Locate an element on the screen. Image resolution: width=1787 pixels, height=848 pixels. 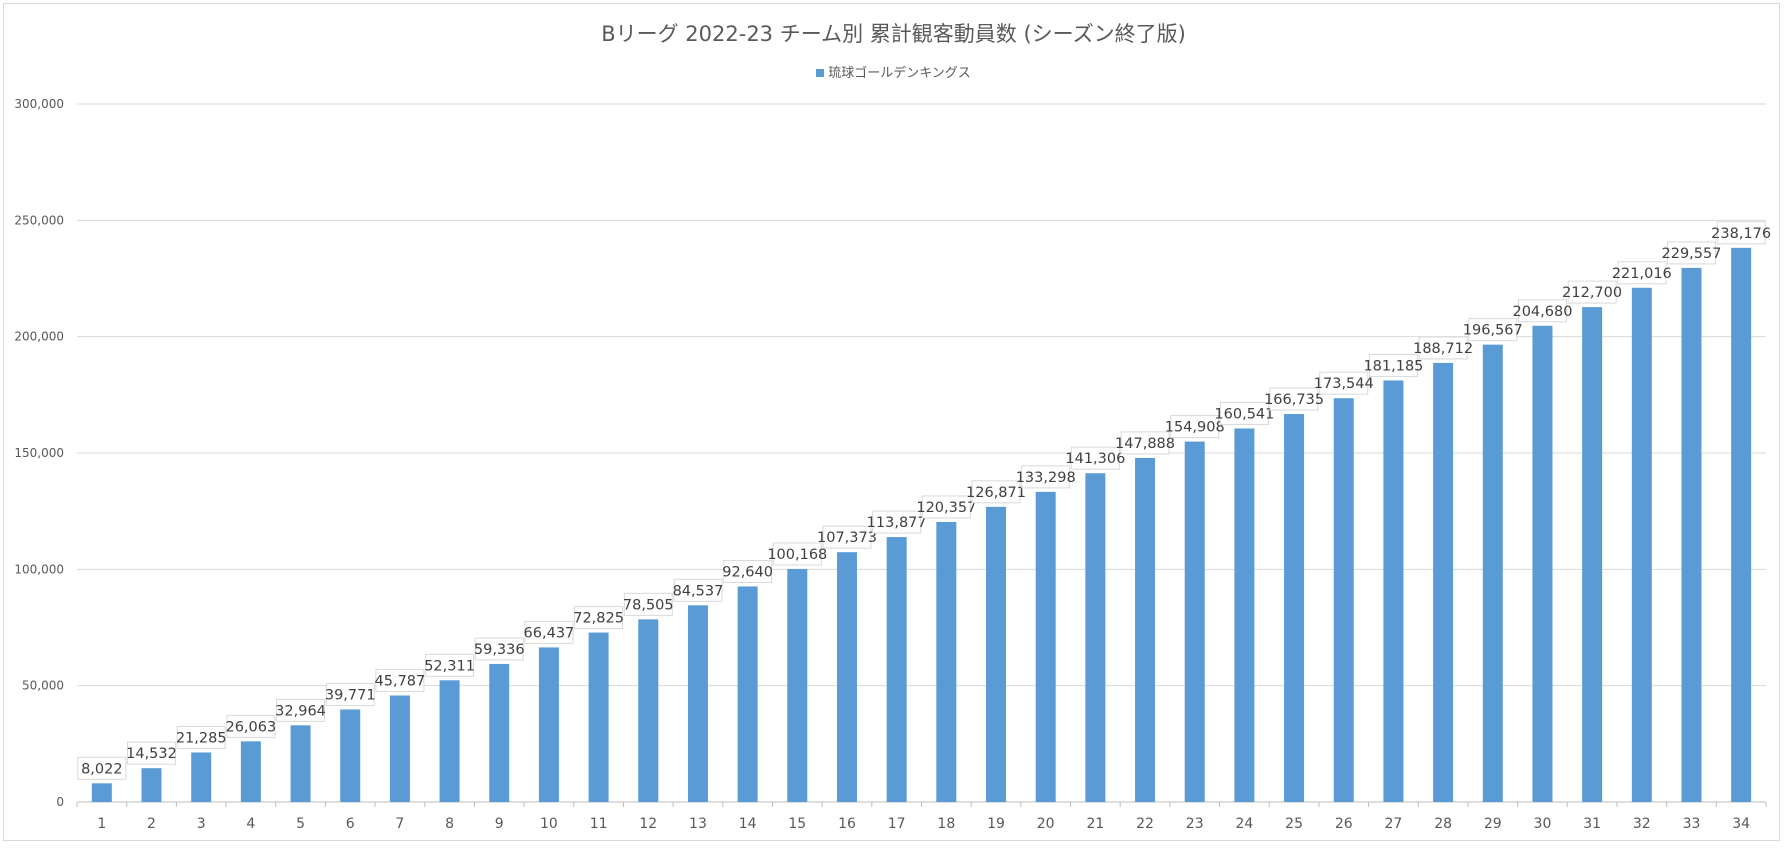
data-label: 154,908 is located at coordinates (1195, 428).